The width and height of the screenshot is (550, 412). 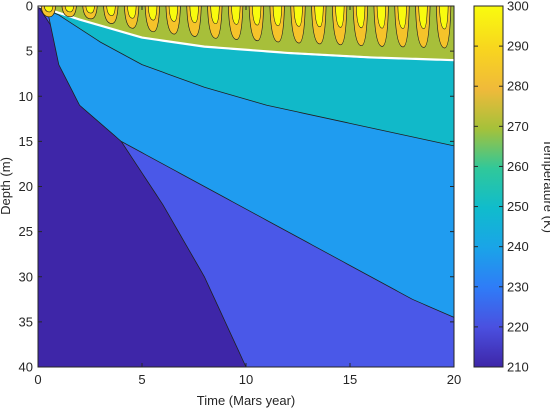 What do you see at coordinates (488, 186) in the screenshot?
I see `colorbar-scale` at bounding box center [488, 186].